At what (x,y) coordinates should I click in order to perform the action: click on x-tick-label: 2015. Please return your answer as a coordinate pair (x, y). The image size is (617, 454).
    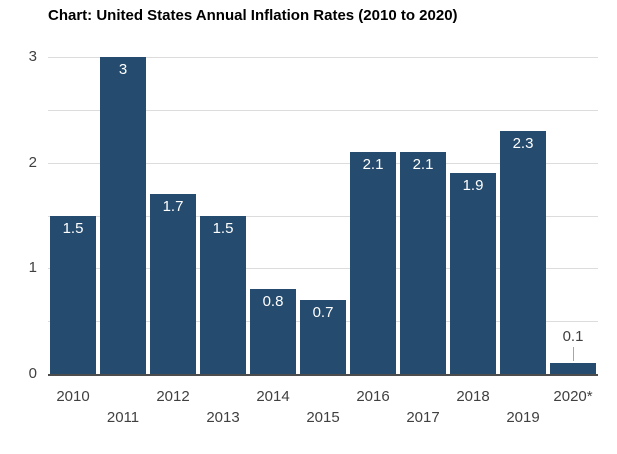
    Looking at the image, I should click on (323, 417).